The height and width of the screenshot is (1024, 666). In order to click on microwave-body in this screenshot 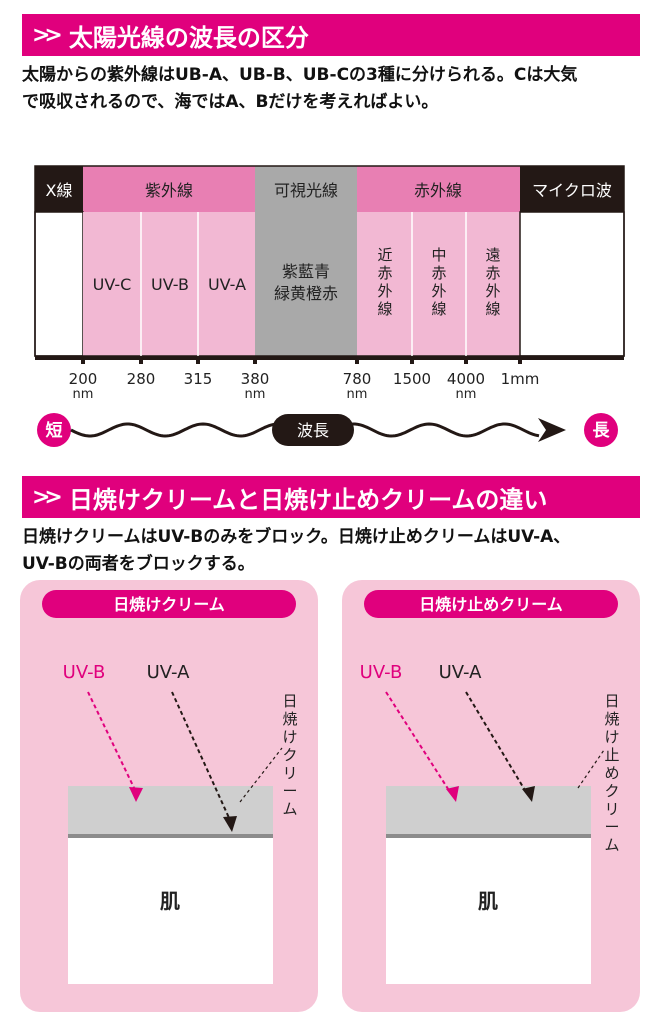, I will do `click(572, 284)`.